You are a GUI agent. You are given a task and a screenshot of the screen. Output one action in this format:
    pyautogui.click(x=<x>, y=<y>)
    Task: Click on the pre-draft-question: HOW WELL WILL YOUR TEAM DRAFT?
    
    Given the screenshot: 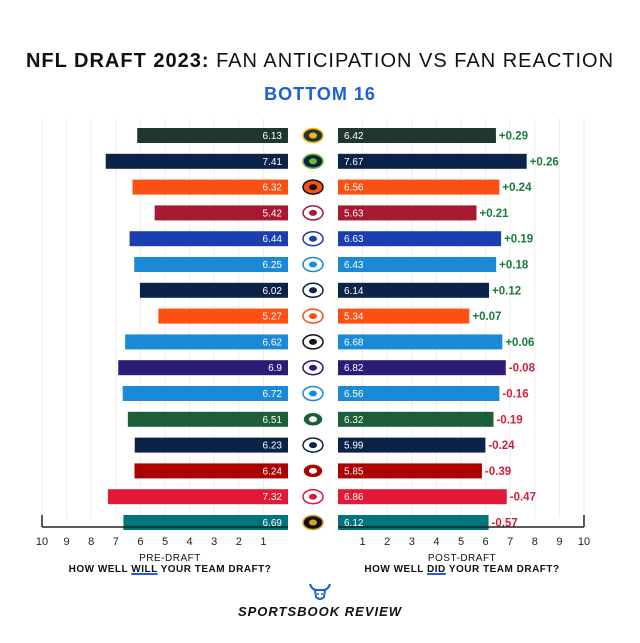 What is the action you would take?
    pyautogui.click(x=170, y=569)
    